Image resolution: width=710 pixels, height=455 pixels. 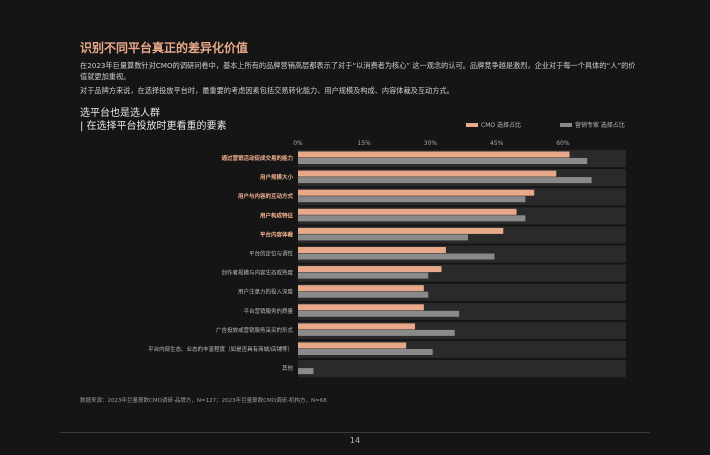 What do you see at coordinates (288, 368) in the screenshot?
I see `category-label: 其他` at bounding box center [288, 368].